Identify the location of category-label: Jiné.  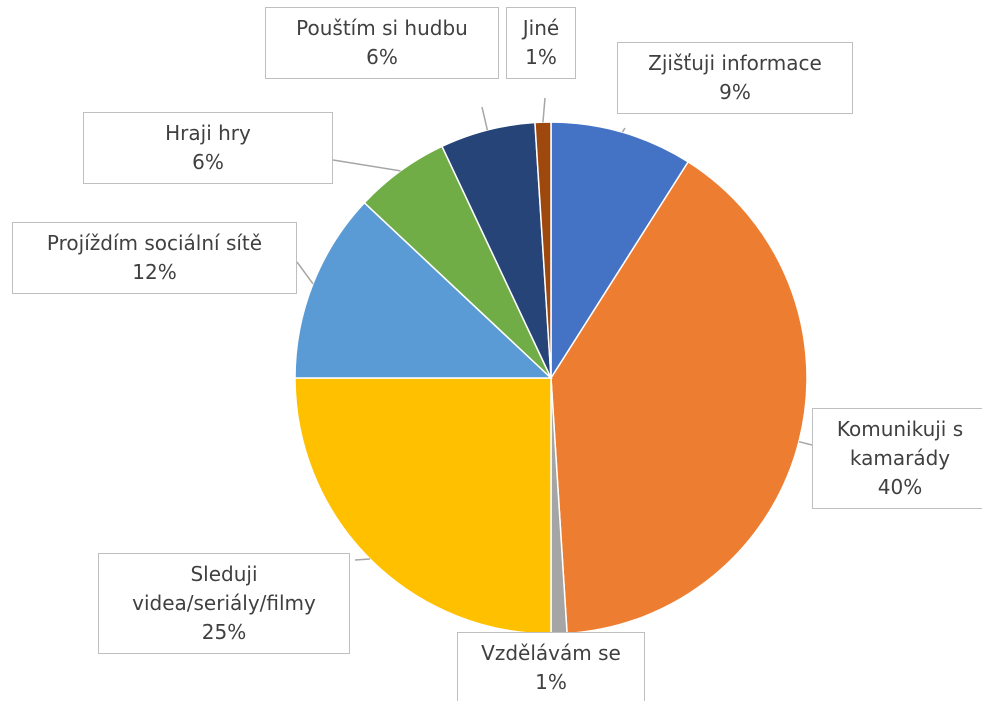
(541, 28).